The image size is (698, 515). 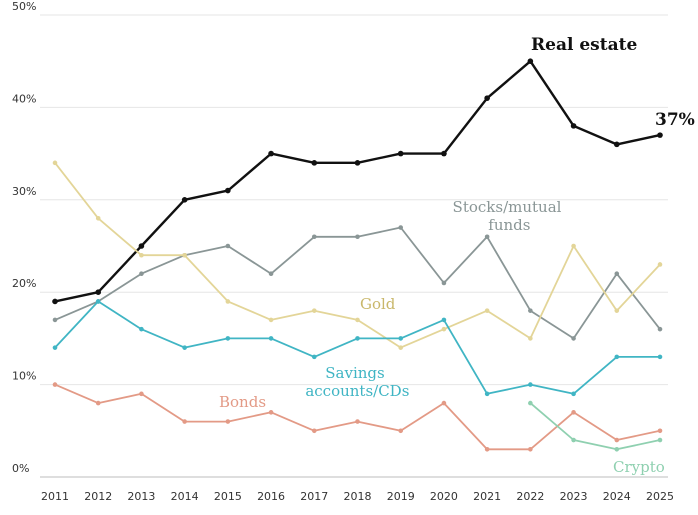 What do you see at coordinates (507, 216) in the screenshot?
I see `series-label-stocks: Stocks/mutual funds` at bounding box center [507, 216].